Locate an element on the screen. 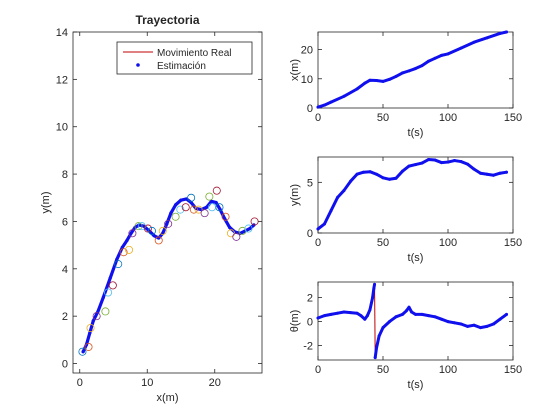  xt-ylabel: x(m) is located at coordinates (295, 70).